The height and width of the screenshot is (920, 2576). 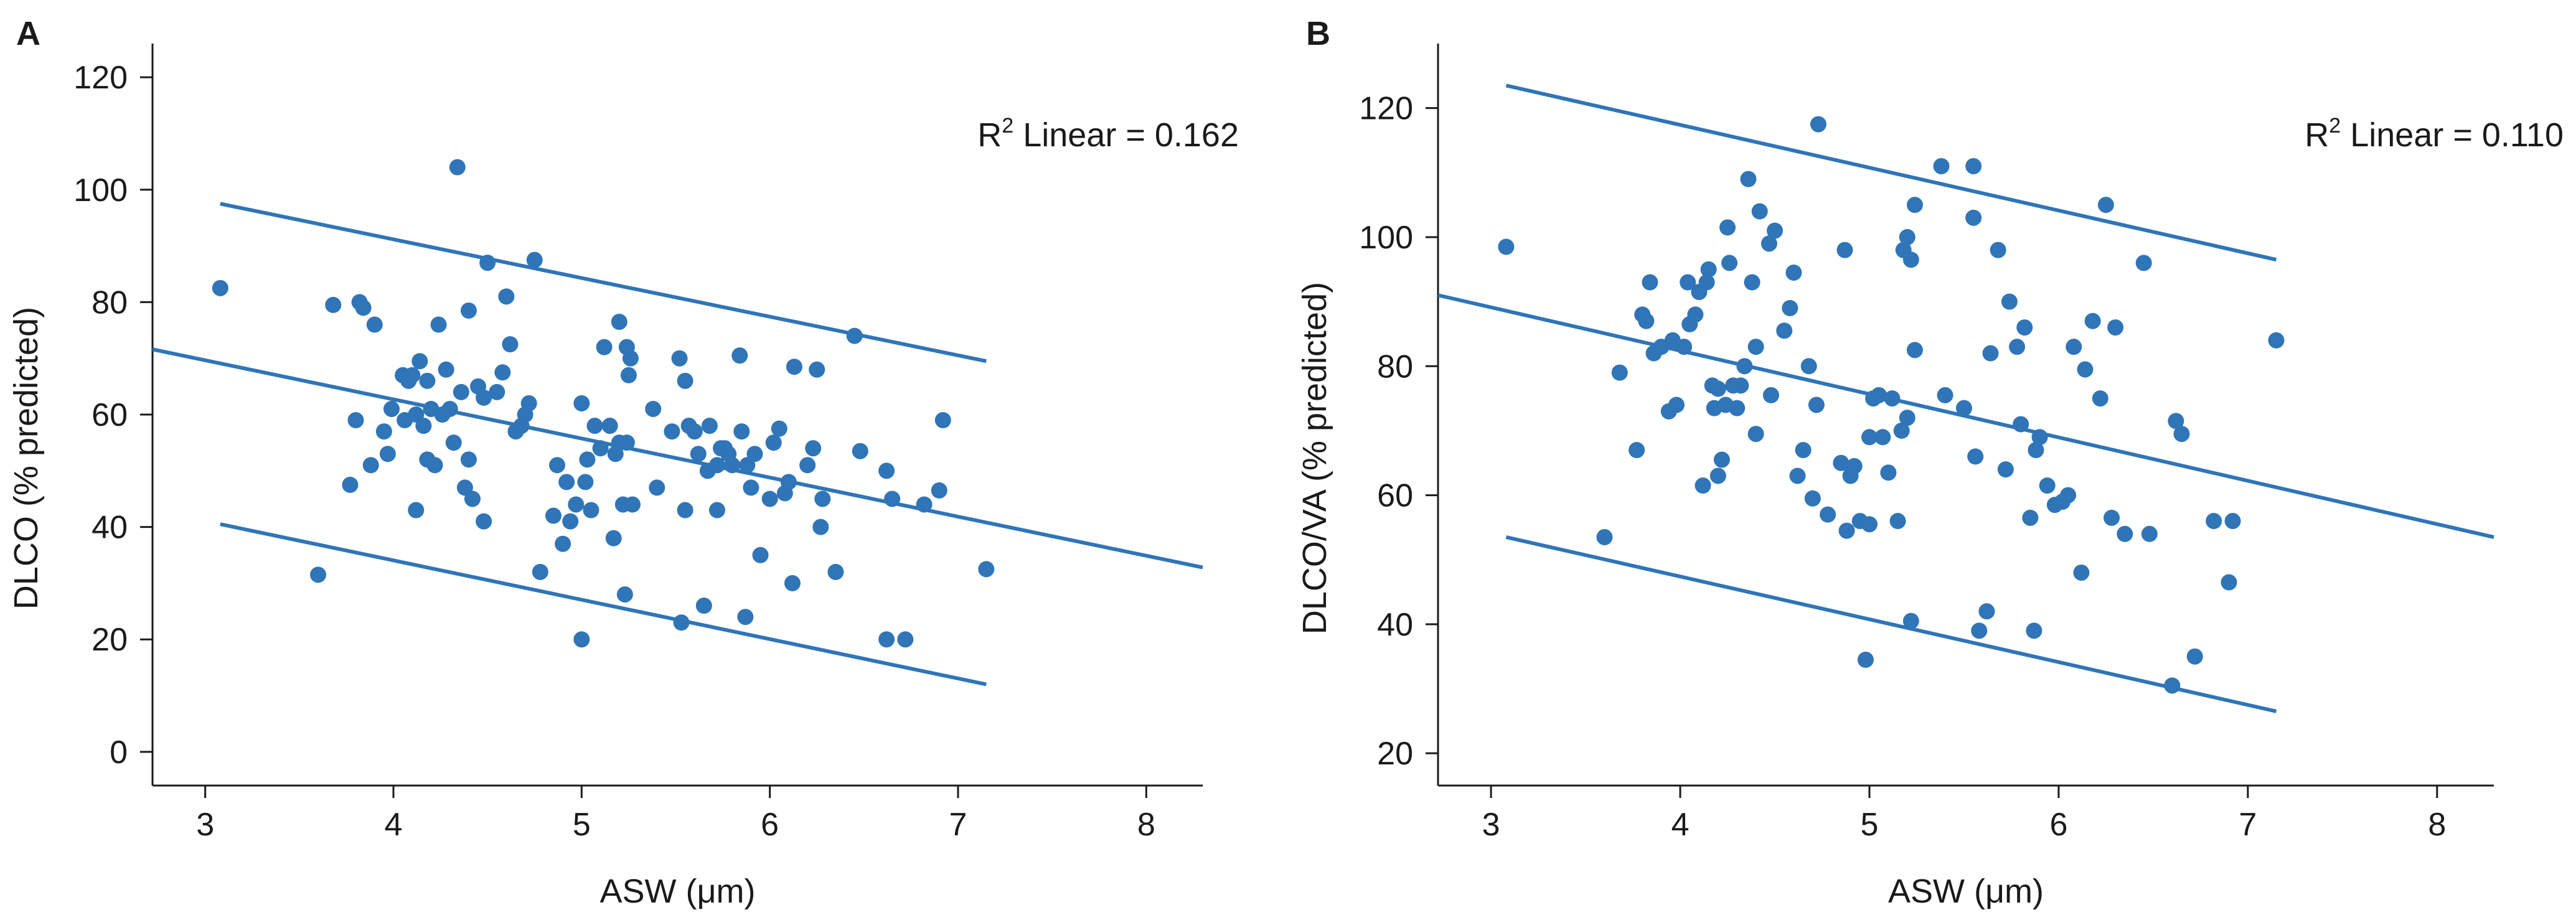 I want to click on y-tick-label: 40, so click(x=110, y=528).